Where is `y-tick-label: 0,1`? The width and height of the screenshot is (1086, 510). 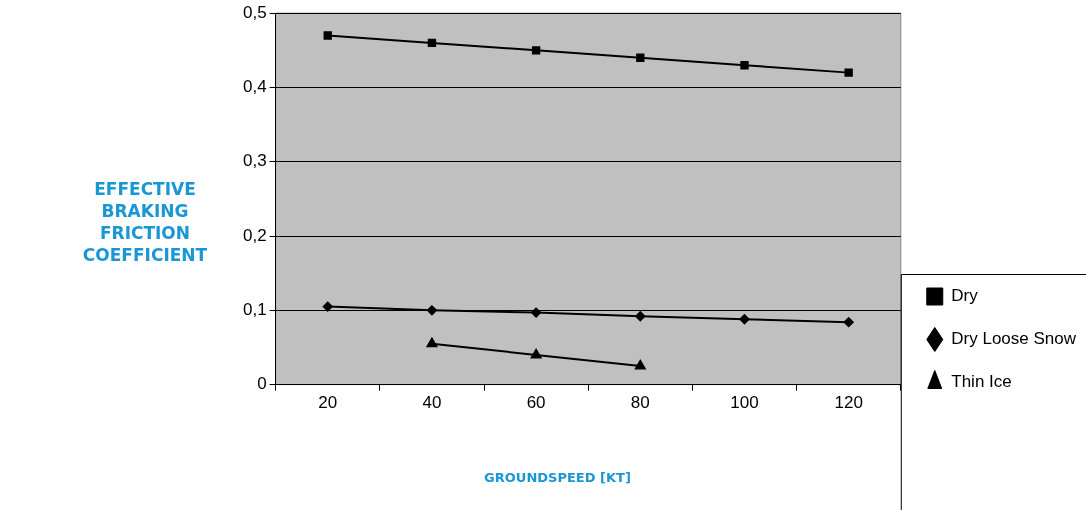 y-tick-label: 0,1 is located at coordinates (254, 310).